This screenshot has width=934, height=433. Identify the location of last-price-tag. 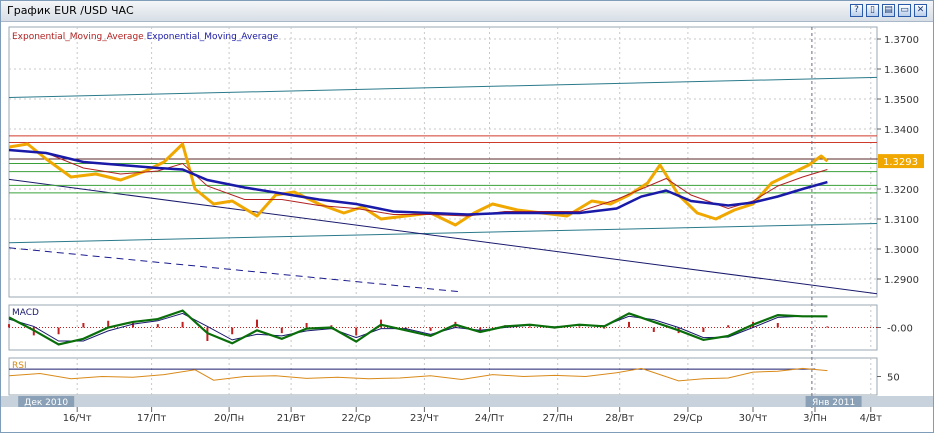
(901, 161).